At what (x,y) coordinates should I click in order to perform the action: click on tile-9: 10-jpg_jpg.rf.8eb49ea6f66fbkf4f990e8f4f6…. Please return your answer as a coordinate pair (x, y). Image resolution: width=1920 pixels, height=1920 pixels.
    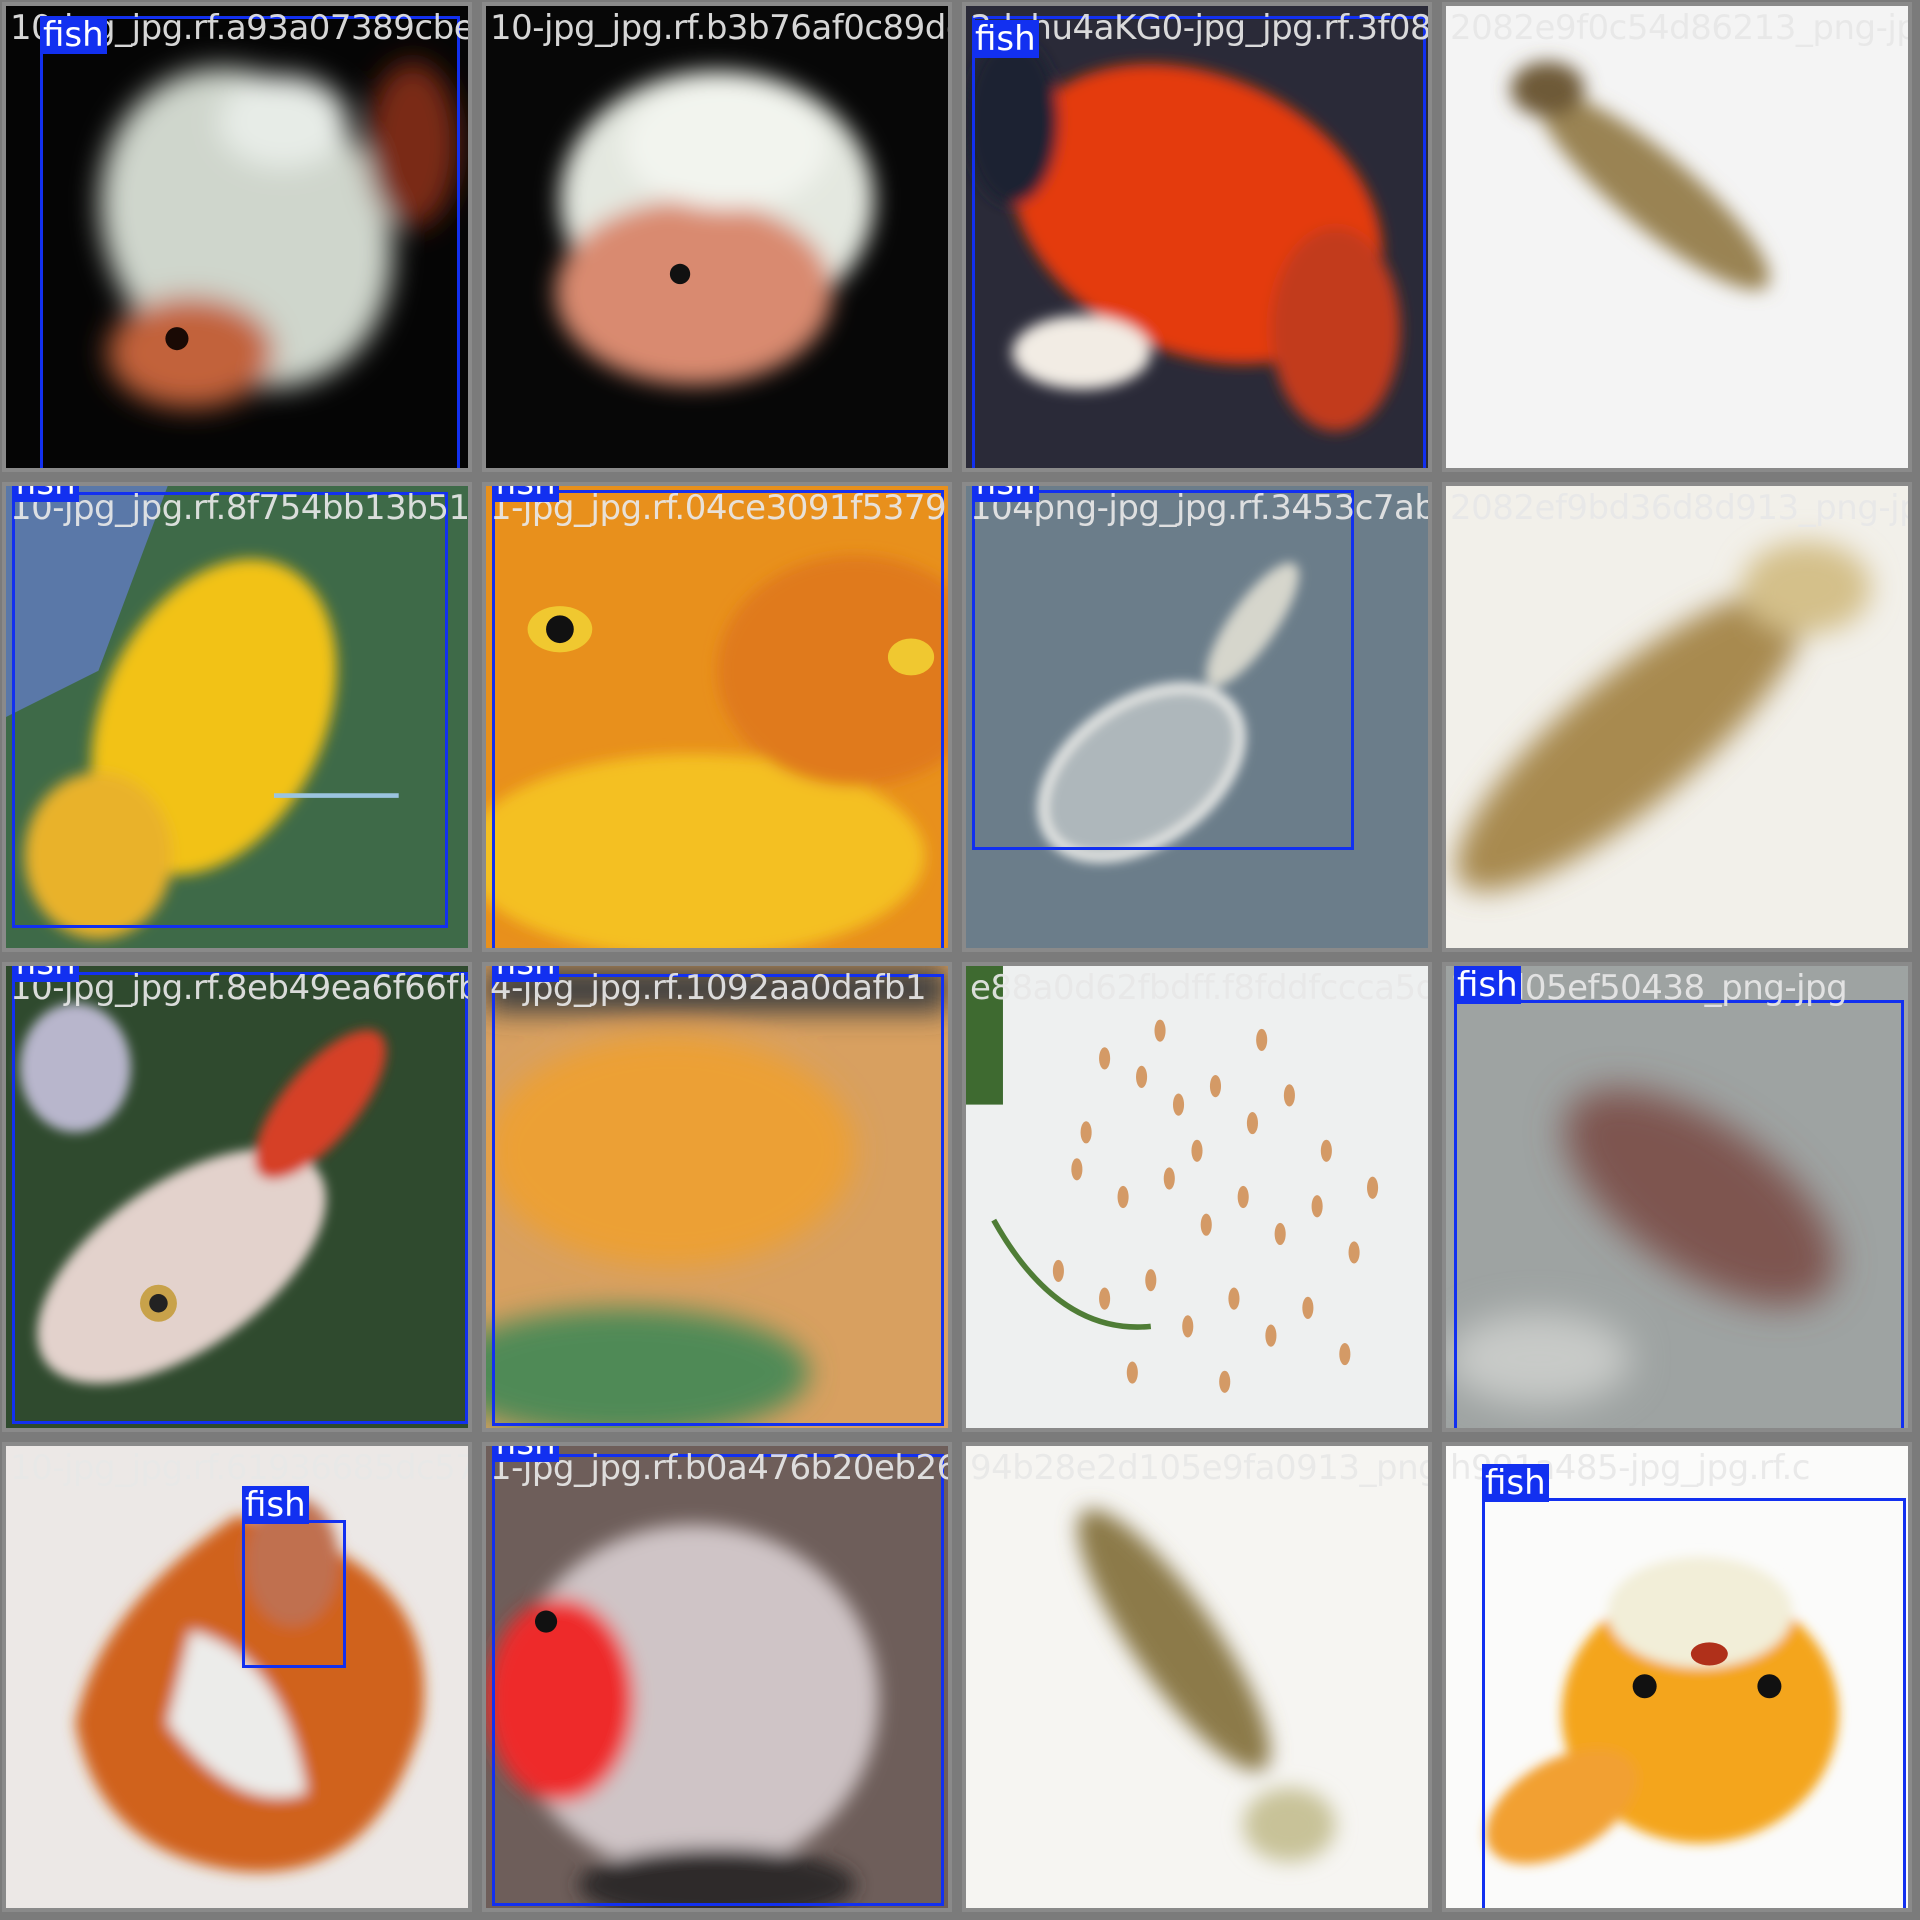
    Looking at the image, I should click on (237, 1197).